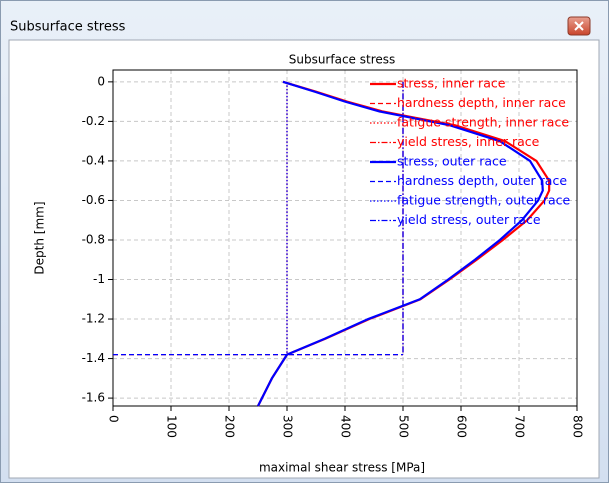  What do you see at coordinates (93, 358) in the screenshot?
I see `y-tick-label: -1.4` at bounding box center [93, 358].